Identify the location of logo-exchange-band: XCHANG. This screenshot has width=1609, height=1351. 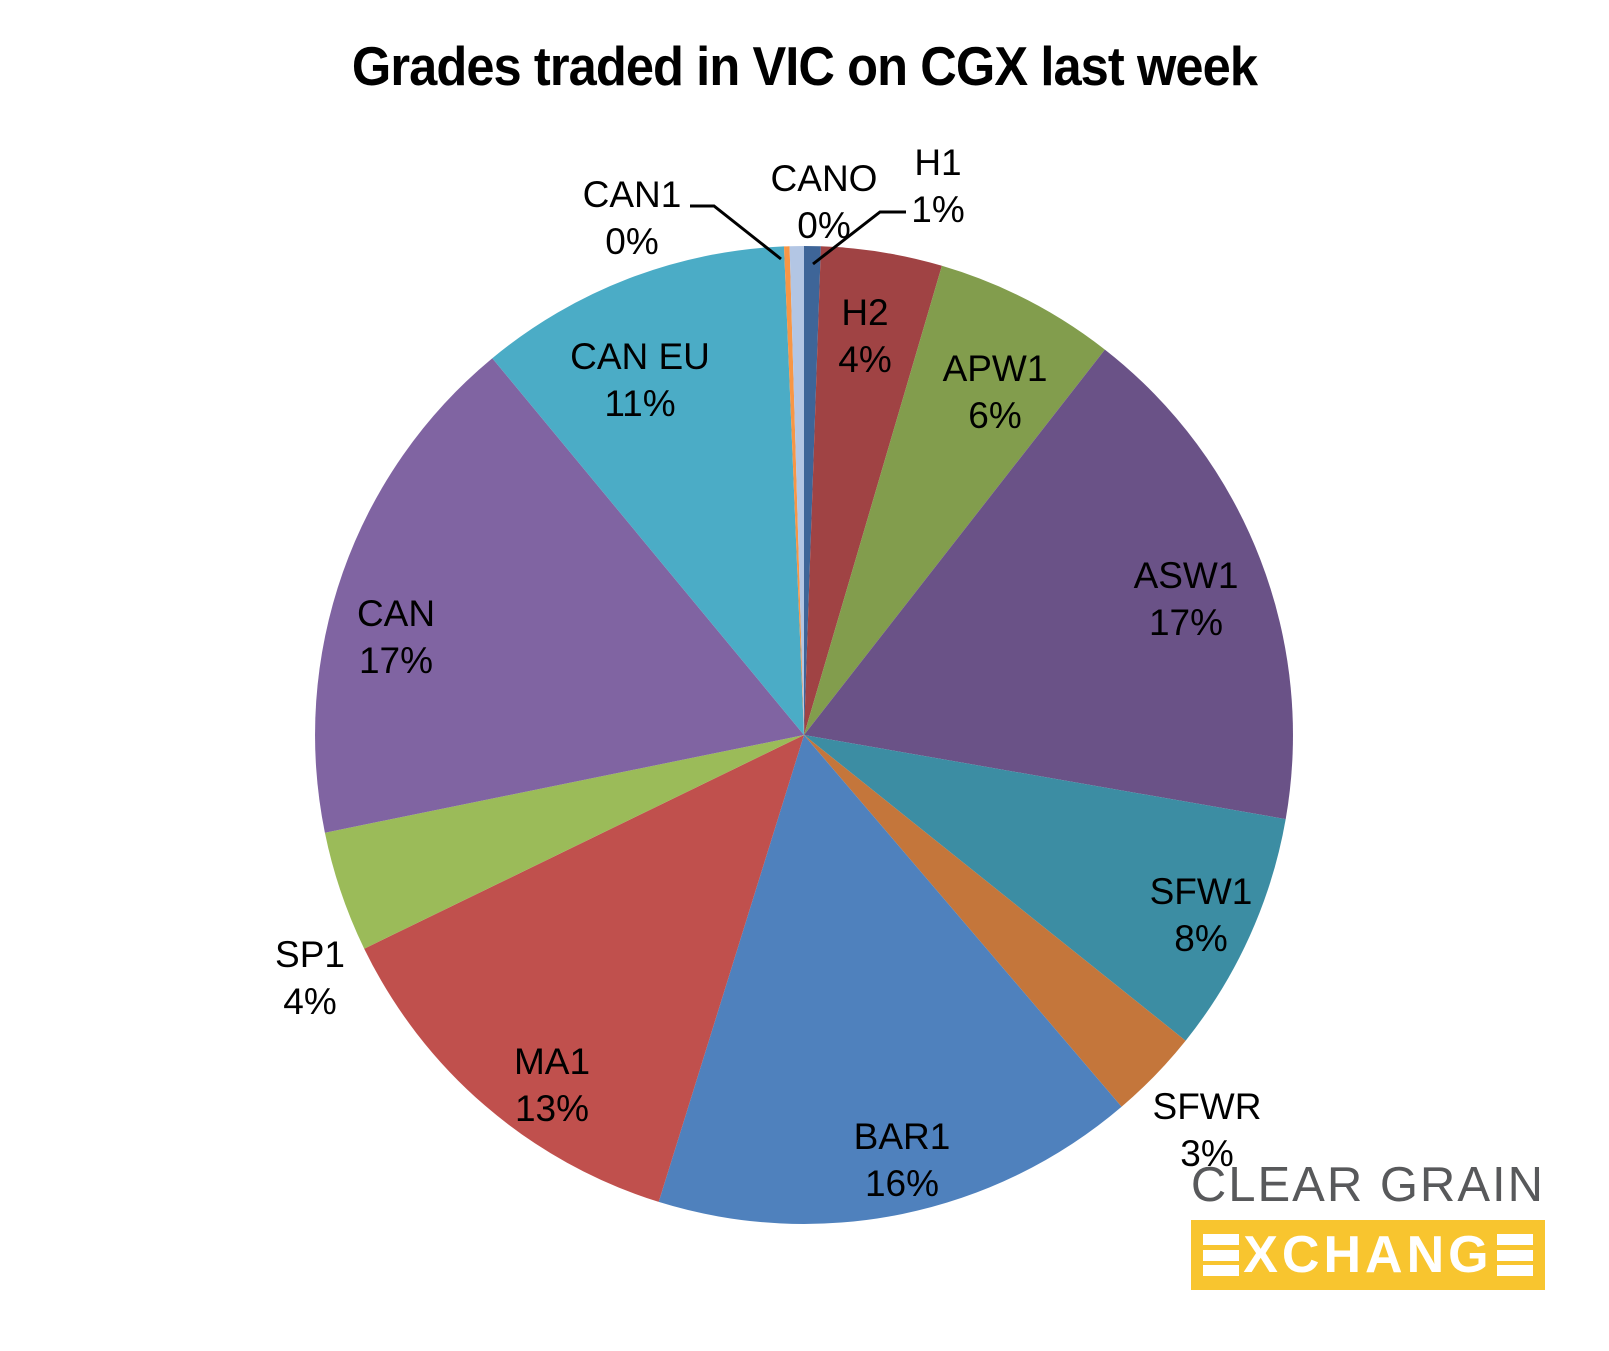
(1367, 1255).